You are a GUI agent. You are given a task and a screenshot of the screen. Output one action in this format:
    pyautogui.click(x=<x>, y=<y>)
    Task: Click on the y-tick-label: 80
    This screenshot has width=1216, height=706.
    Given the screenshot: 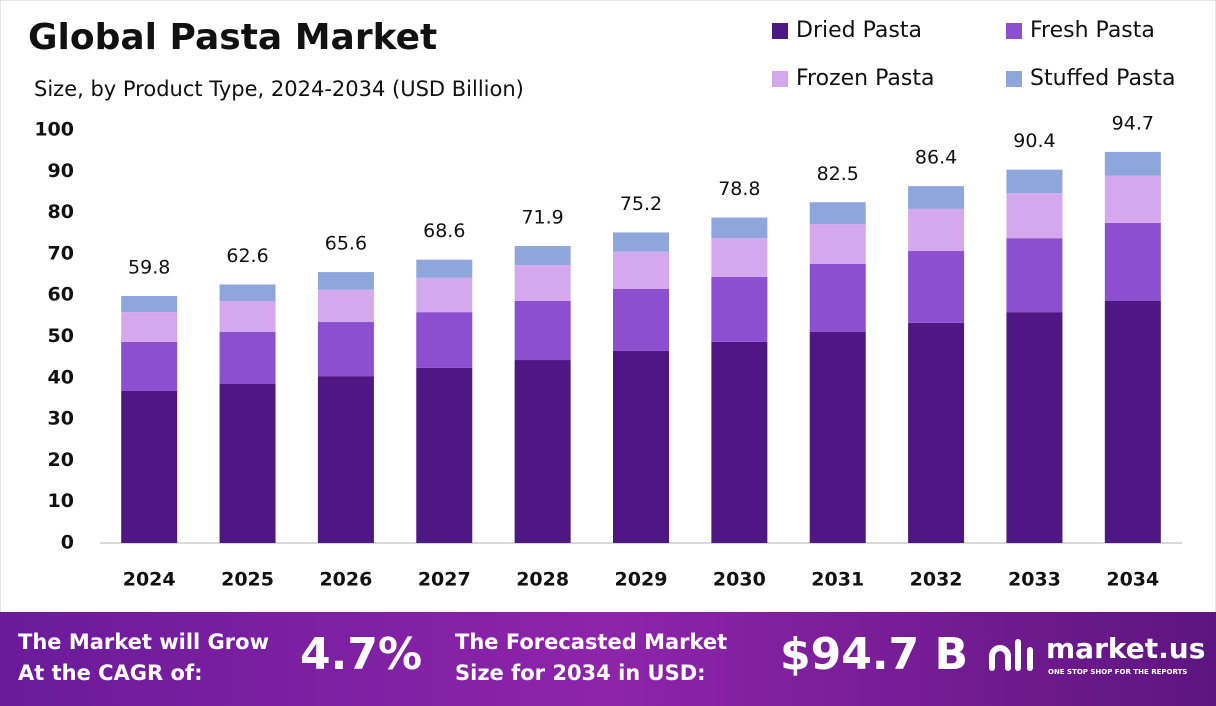 What is the action you would take?
    pyautogui.click(x=61, y=212)
    